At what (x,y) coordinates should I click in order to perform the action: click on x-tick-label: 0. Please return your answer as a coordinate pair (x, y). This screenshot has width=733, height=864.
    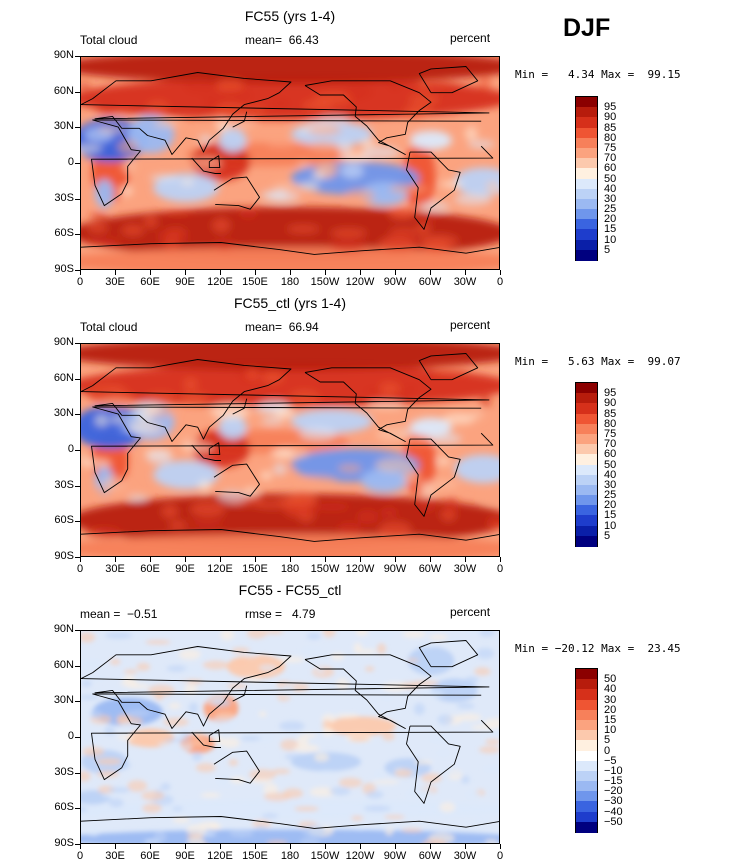
    Looking at the image, I should click on (80, 856).